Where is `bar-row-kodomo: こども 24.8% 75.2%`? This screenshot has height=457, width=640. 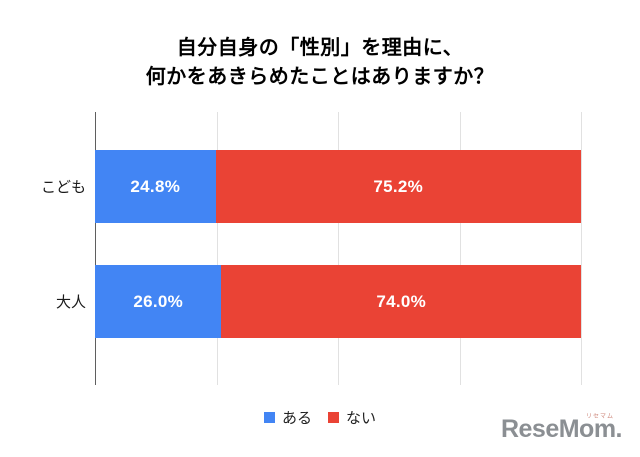 bar-row-kodomo: こども 24.8% 75.2% is located at coordinates (311, 186).